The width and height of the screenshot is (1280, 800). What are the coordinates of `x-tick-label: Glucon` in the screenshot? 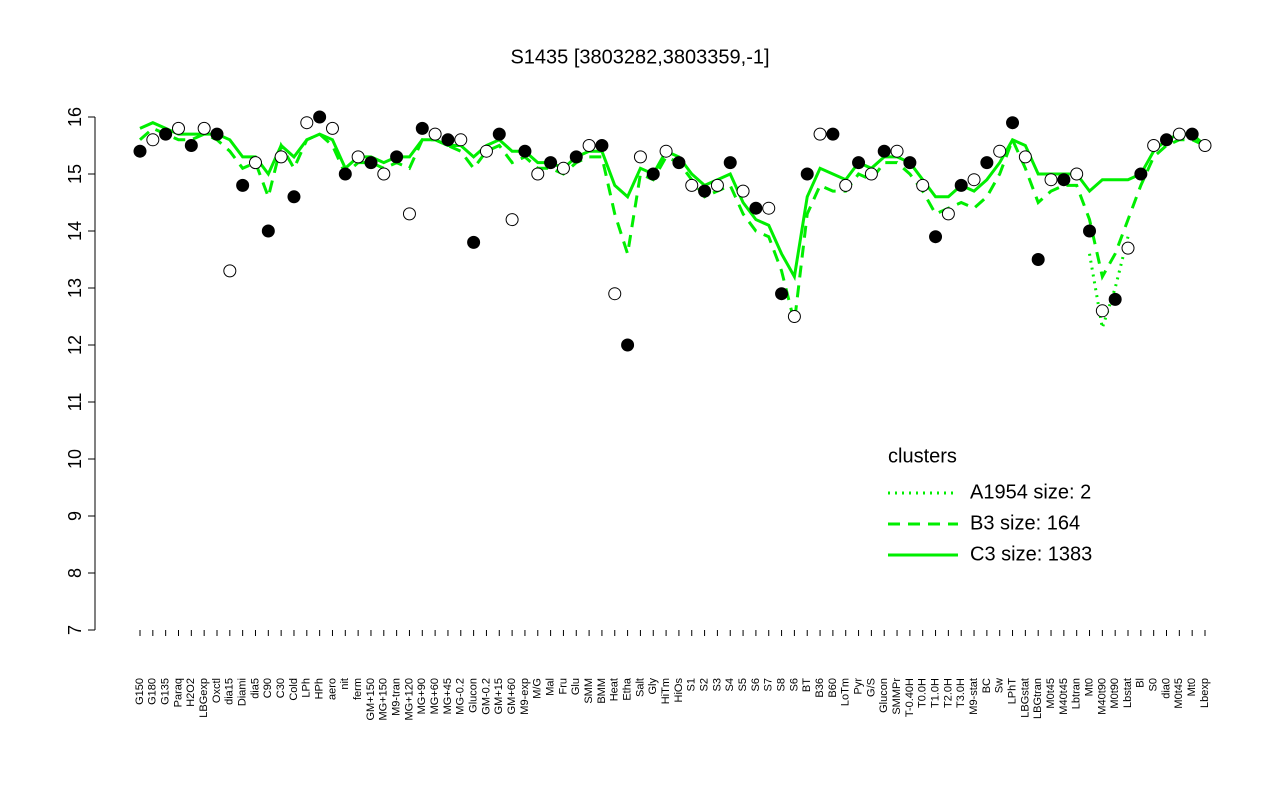 It's located at (884, 695).